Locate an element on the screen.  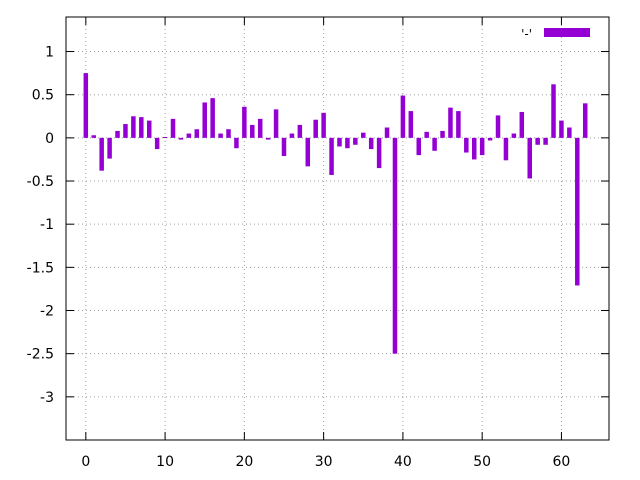
x-tick-label: 0 is located at coordinates (85, 462).